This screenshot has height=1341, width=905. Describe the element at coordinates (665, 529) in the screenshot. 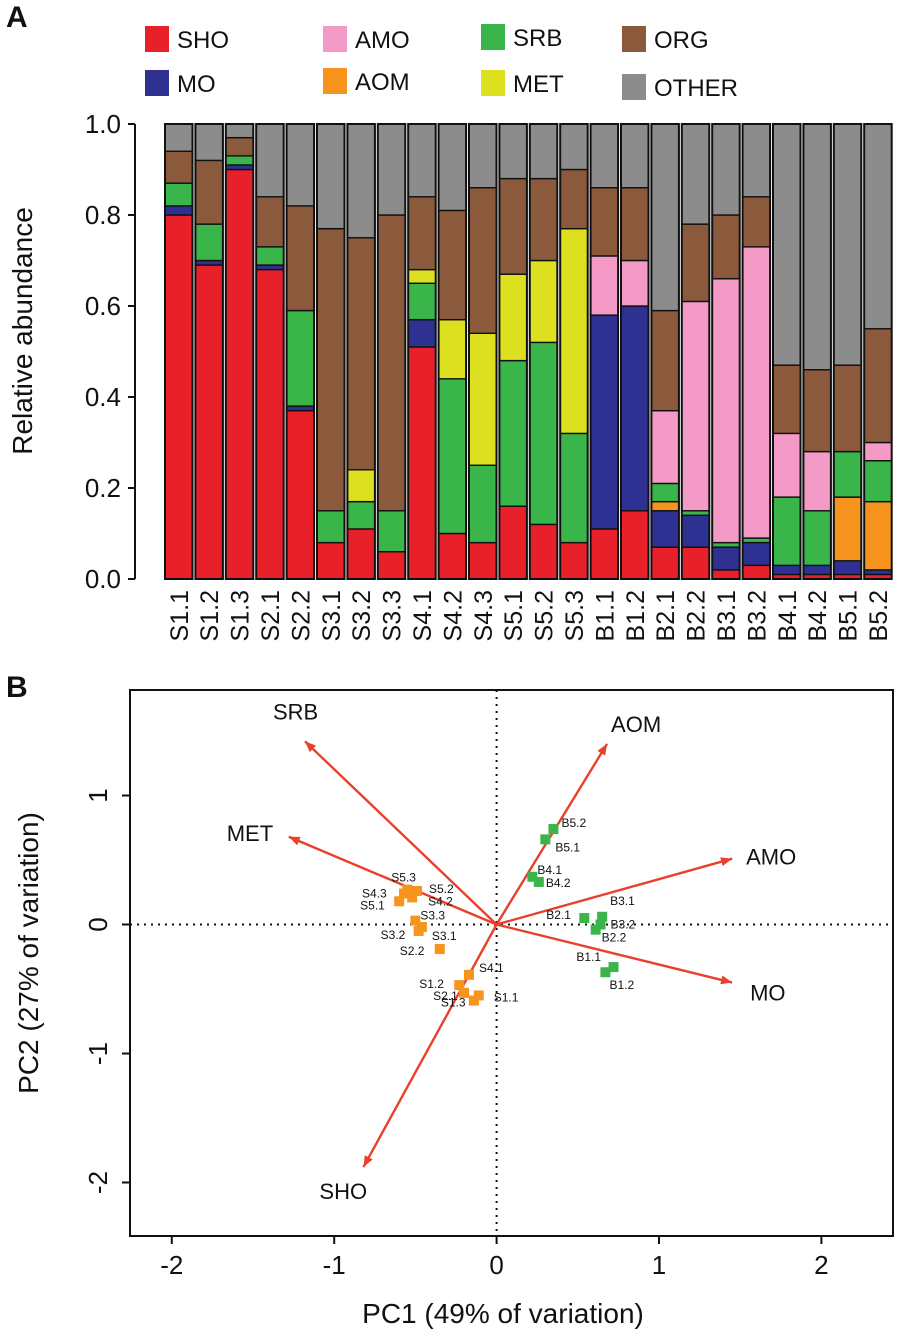

I see `bar-segment-b2-1-mo` at that location.